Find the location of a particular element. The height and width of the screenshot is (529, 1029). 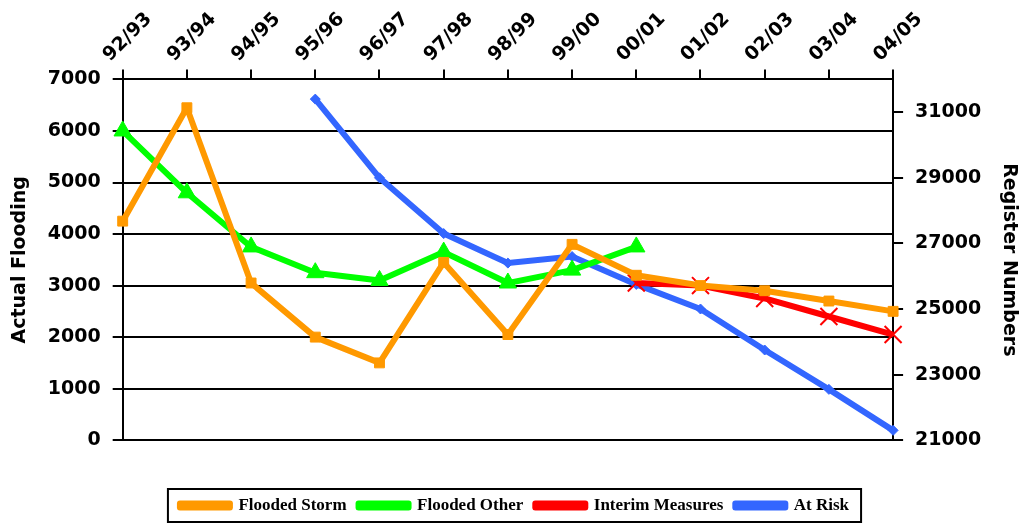

legend-label: Flooded Other is located at coordinates (470, 504).